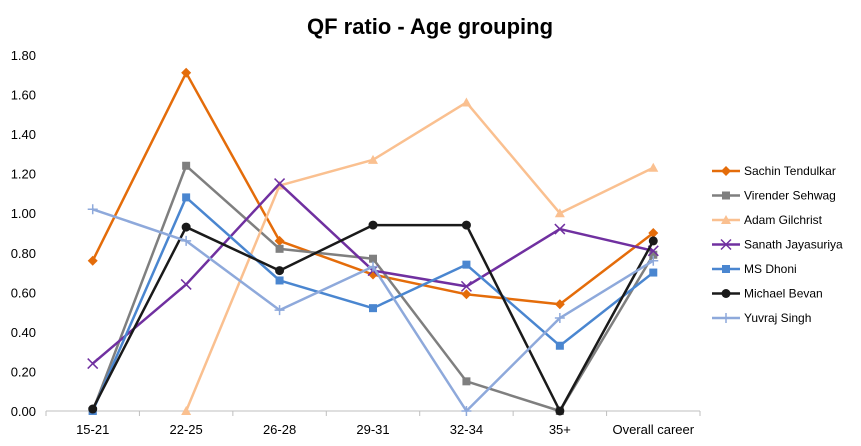  Describe the element at coordinates (560, 429) in the screenshot. I see `x-tick-label: 35+` at that location.